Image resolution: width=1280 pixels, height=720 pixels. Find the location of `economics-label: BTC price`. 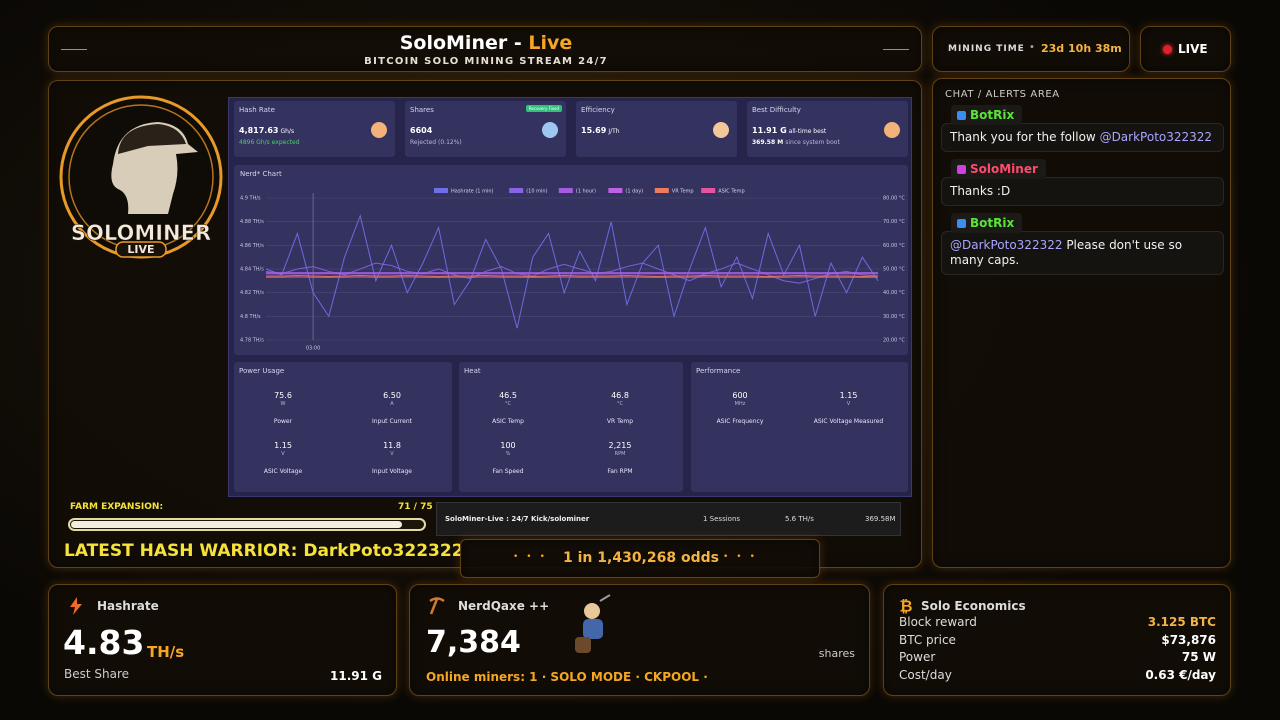

economics-label: BTC price is located at coordinates (927, 639).